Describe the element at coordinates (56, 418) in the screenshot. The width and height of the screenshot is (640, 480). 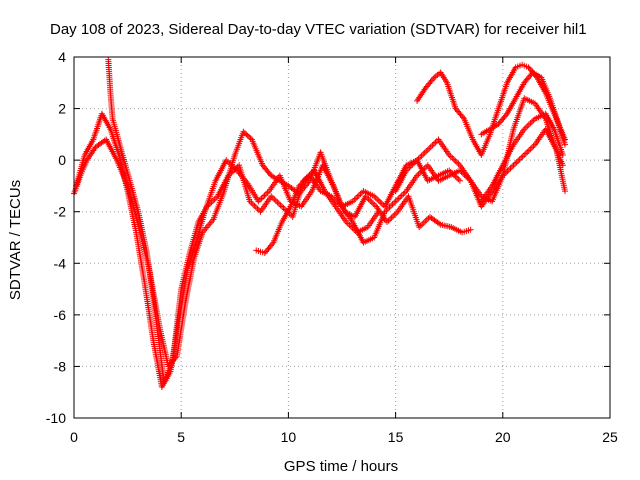
I see `y-tick-label: -10` at that location.